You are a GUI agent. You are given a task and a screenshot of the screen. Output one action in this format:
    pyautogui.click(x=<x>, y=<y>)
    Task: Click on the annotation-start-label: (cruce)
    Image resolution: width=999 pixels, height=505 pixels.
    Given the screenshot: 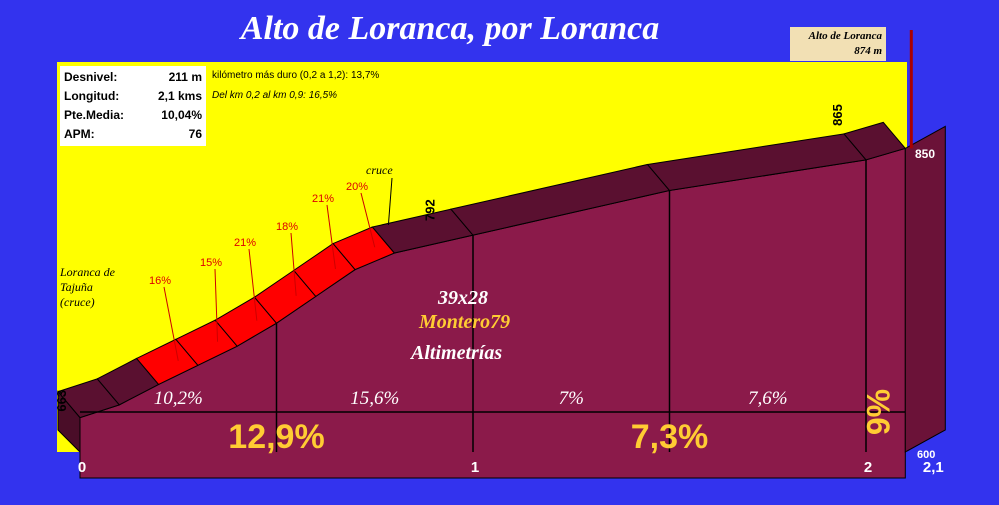 What is the action you would take?
    pyautogui.click(x=77, y=302)
    